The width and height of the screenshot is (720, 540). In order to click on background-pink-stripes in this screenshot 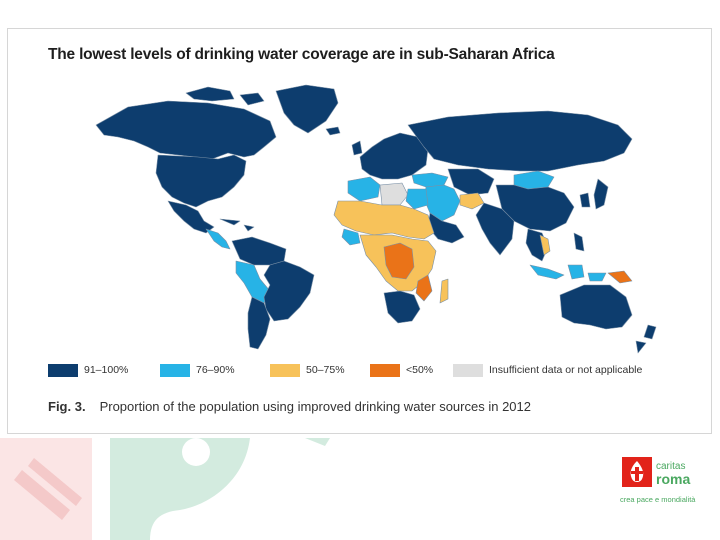, I will do `click(48, 489)`.